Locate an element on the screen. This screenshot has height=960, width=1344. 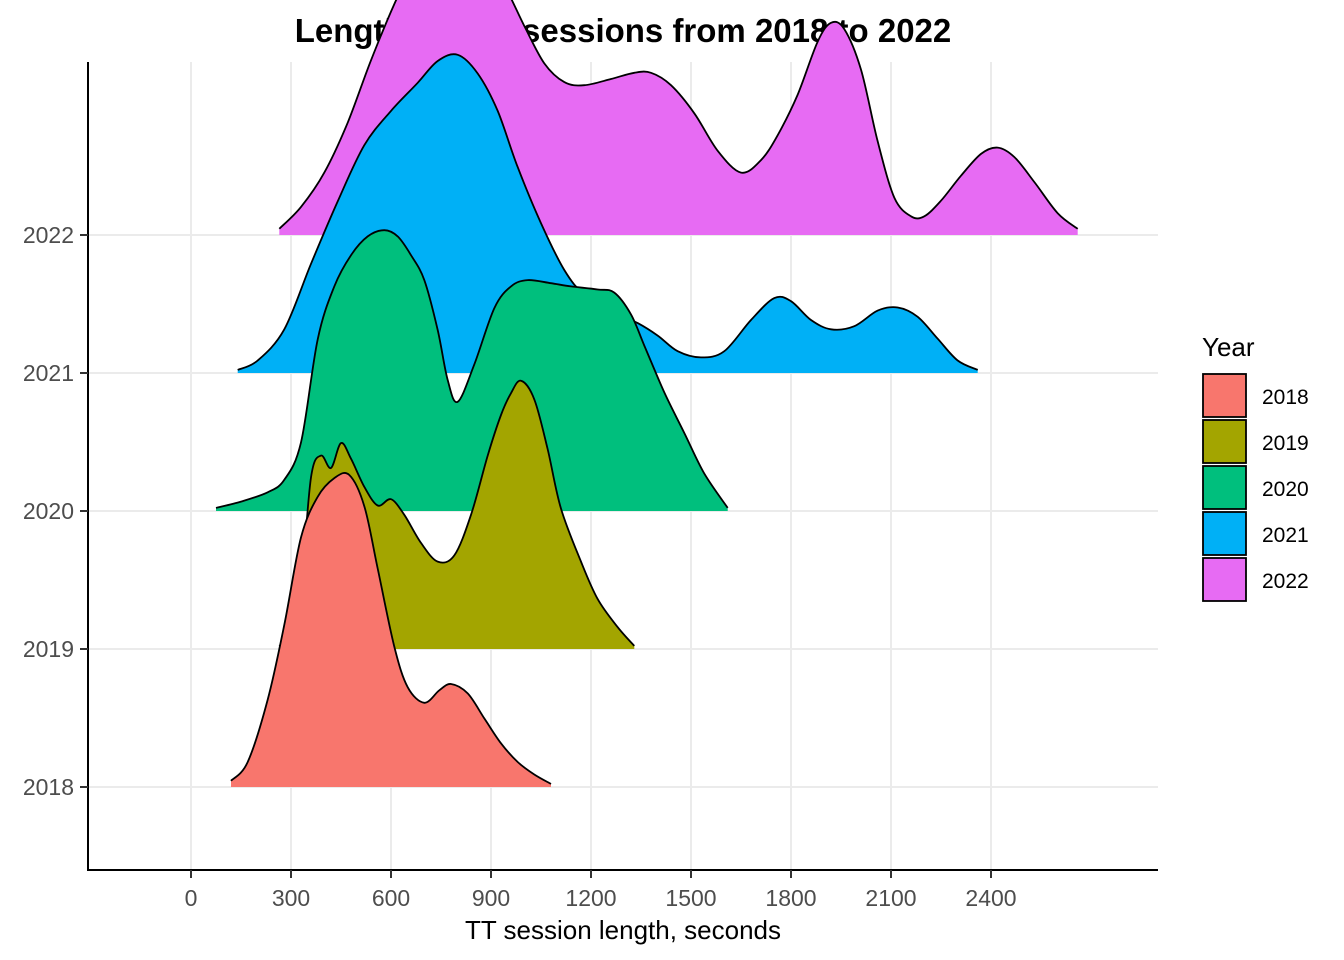
ridge-fill-2020 is located at coordinates (472, 370).